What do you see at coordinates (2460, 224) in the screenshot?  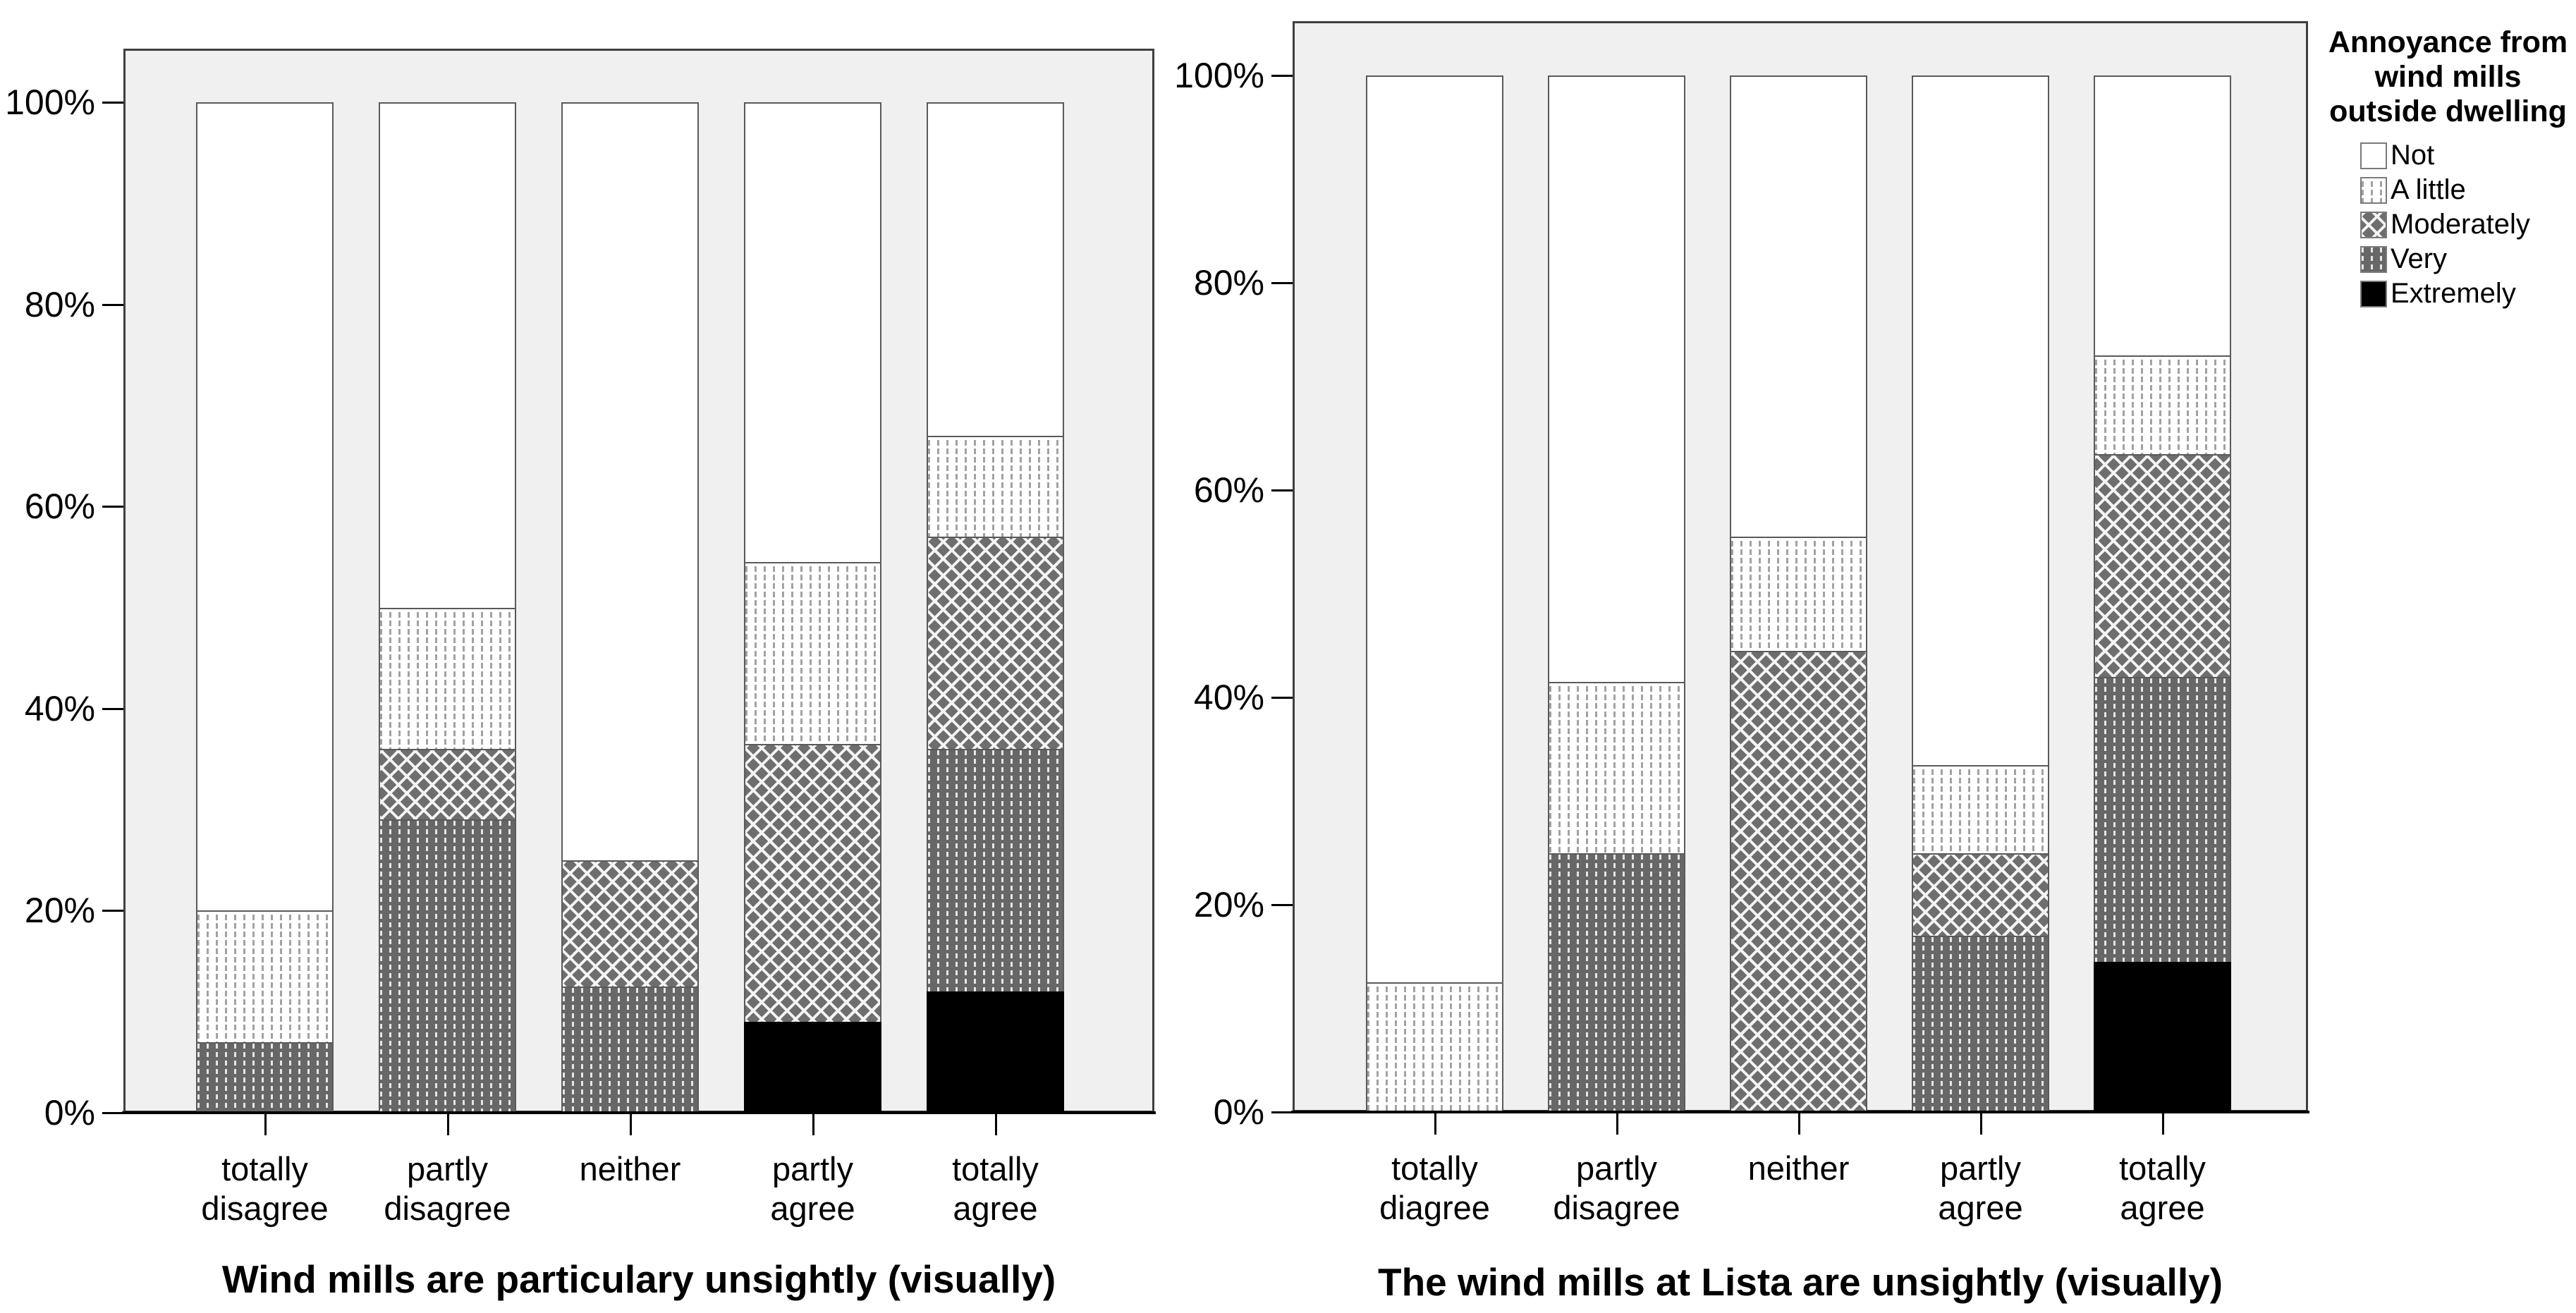 I see `legend-item-label: Moderately` at bounding box center [2460, 224].